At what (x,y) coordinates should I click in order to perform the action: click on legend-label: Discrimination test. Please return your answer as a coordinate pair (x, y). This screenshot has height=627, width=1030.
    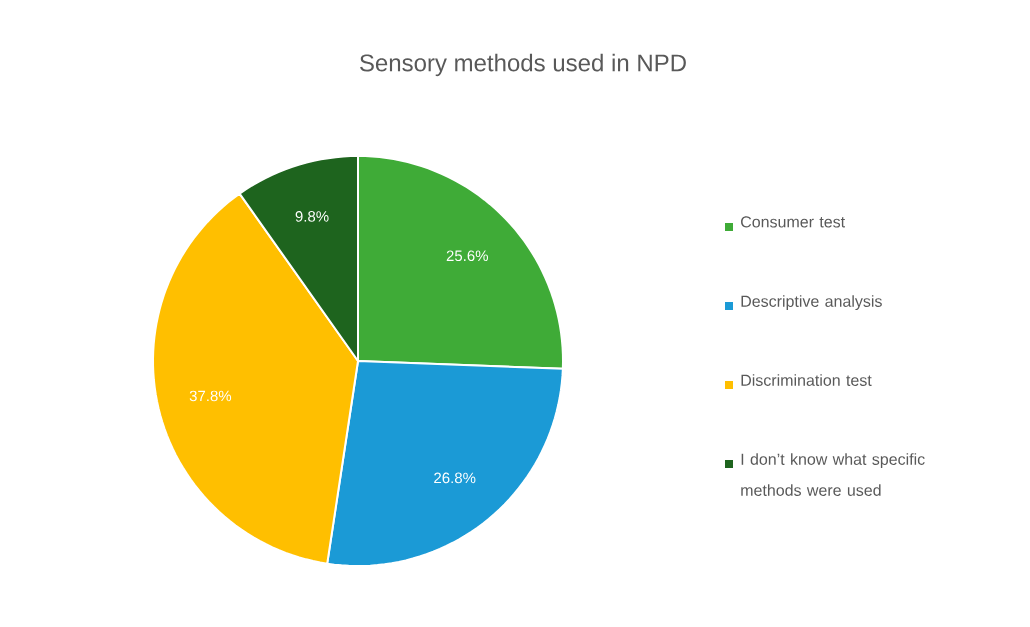
    Looking at the image, I should click on (806, 380).